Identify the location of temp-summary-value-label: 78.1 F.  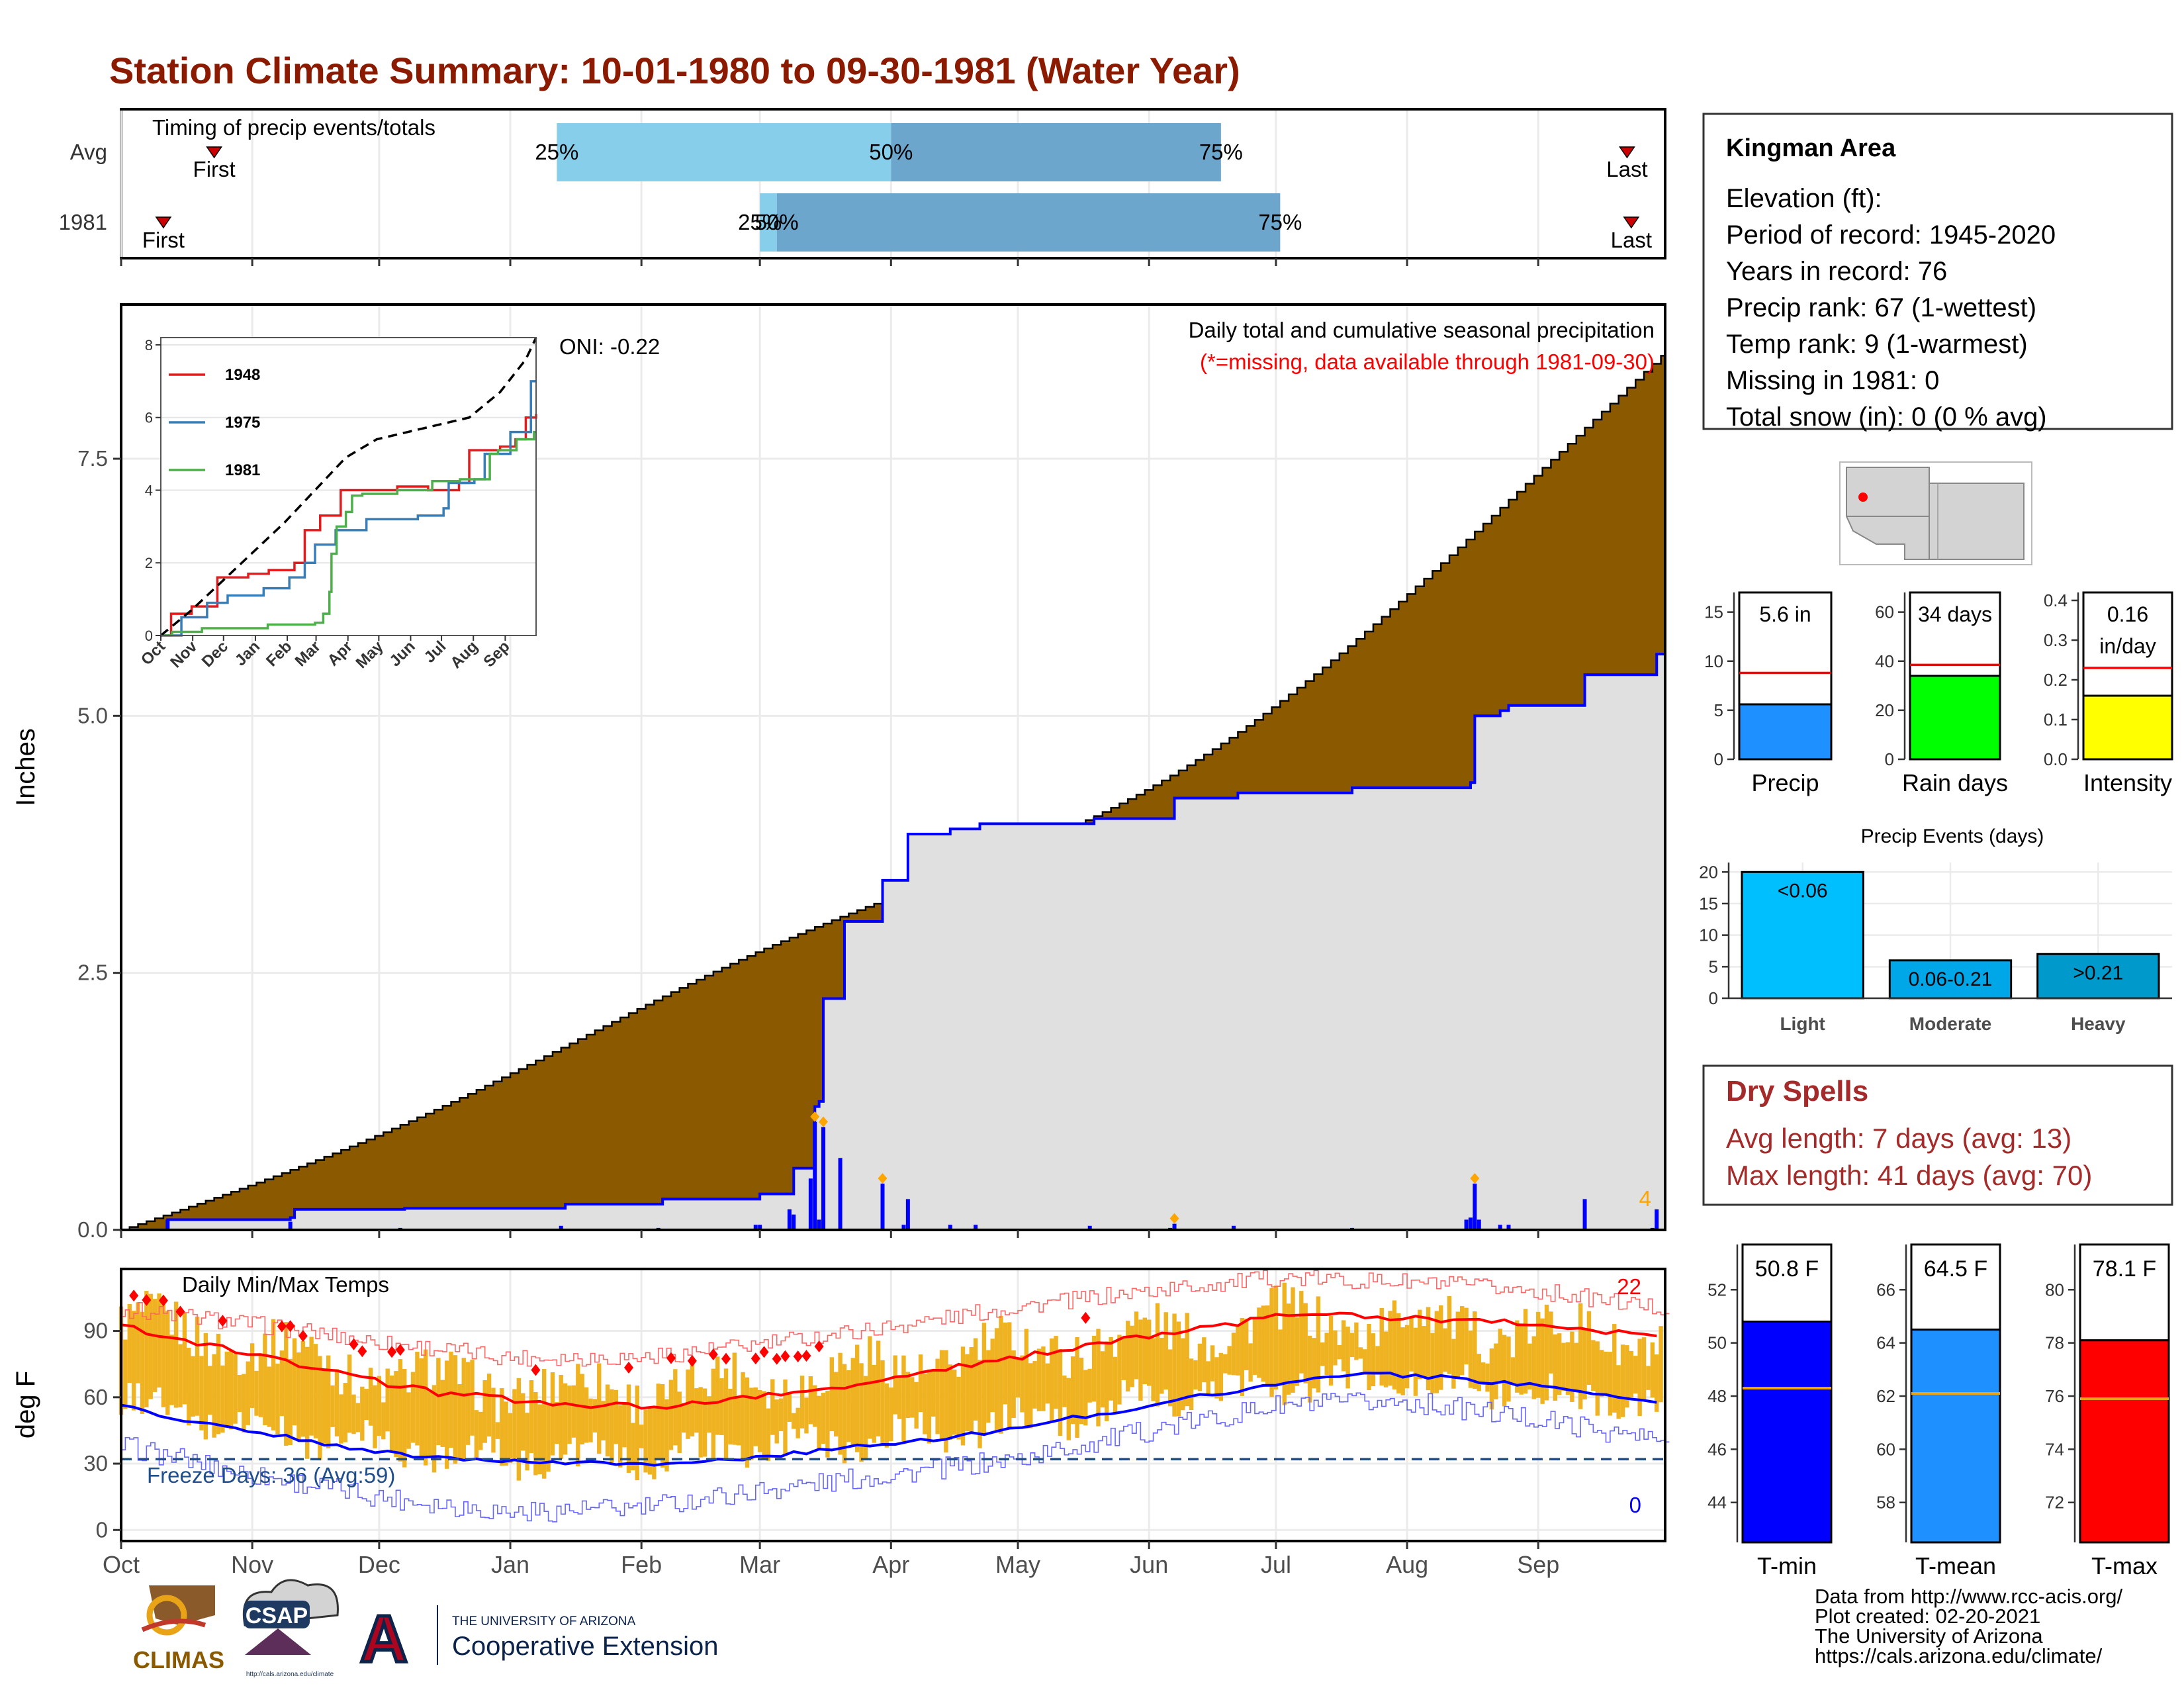
(2124, 1269).